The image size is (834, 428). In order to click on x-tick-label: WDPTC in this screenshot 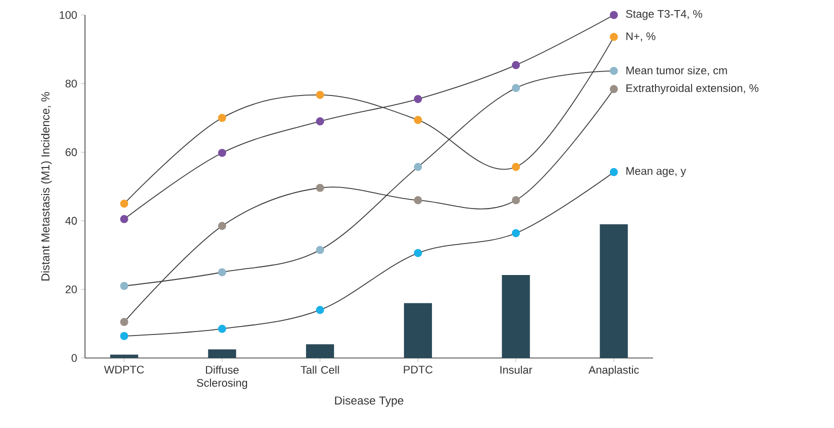, I will do `click(124, 370)`.